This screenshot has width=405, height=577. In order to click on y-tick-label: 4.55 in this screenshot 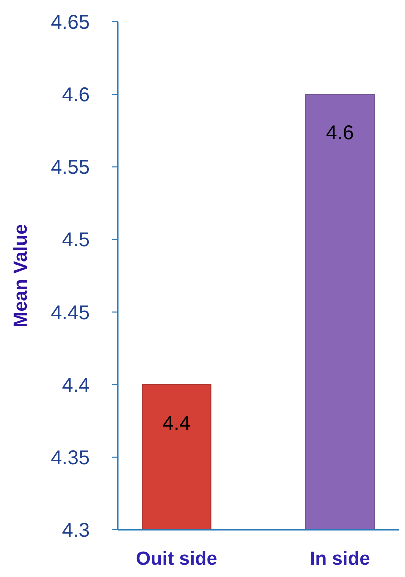, I will do `click(70, 168)`.